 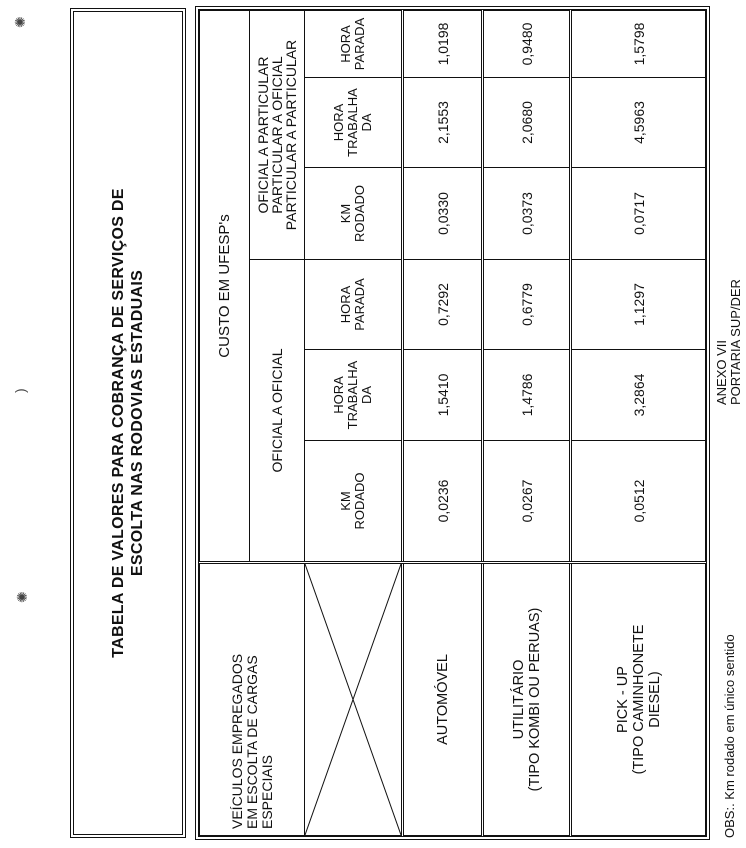 I want to click on group-oficial-a-oficial: OFICIAL A OFICIAL, so click(x=277, y=411).